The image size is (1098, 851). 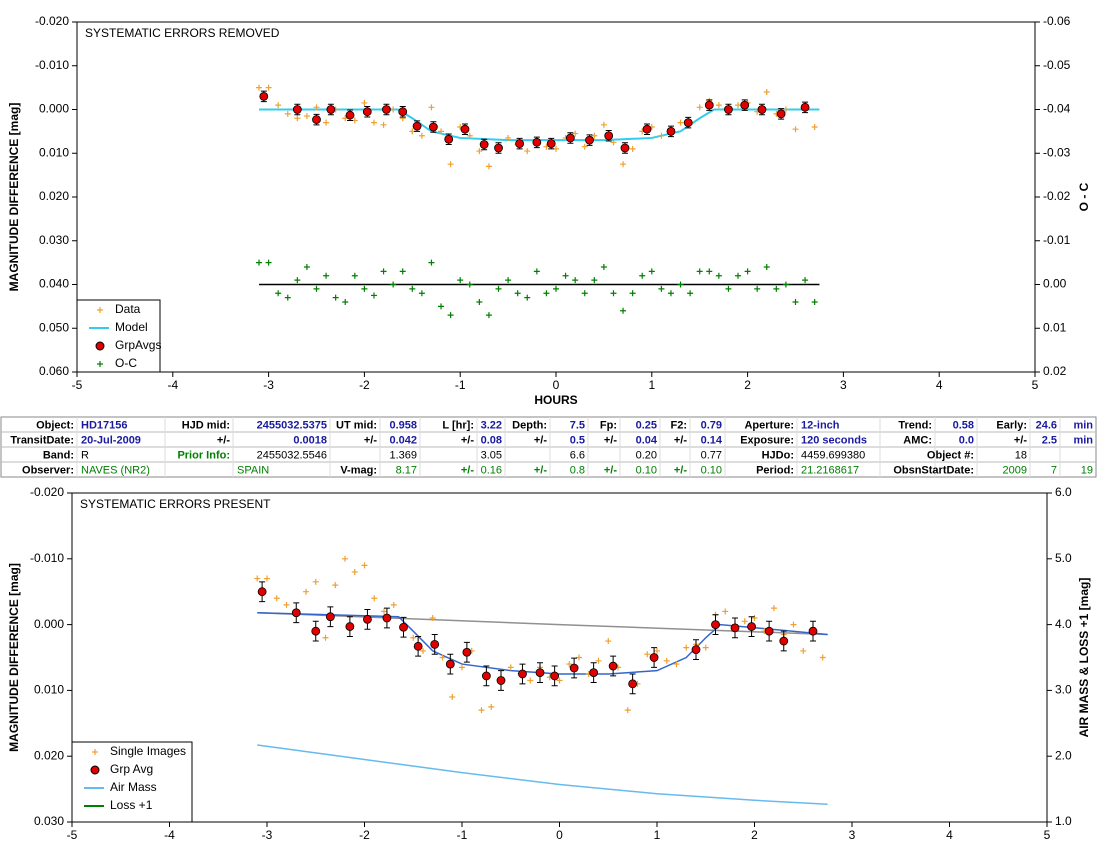 I want to click on y-tick-label: 0.020, so click(x=49, y=755).